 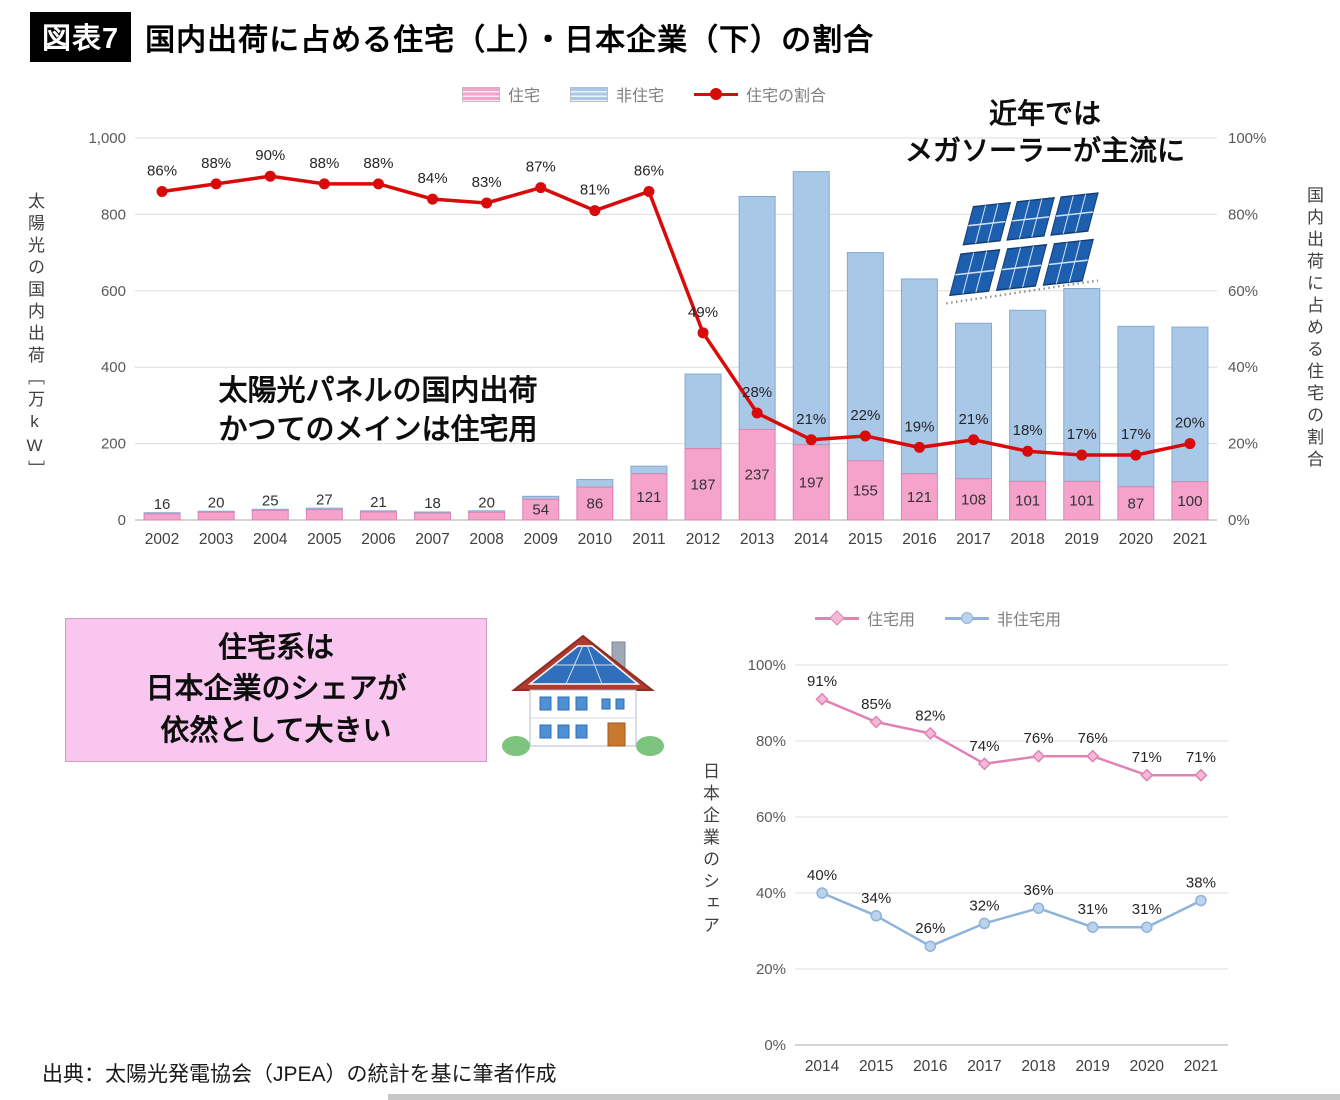 I want to click on residential-swatch-icon, so click(x=481, y=94).